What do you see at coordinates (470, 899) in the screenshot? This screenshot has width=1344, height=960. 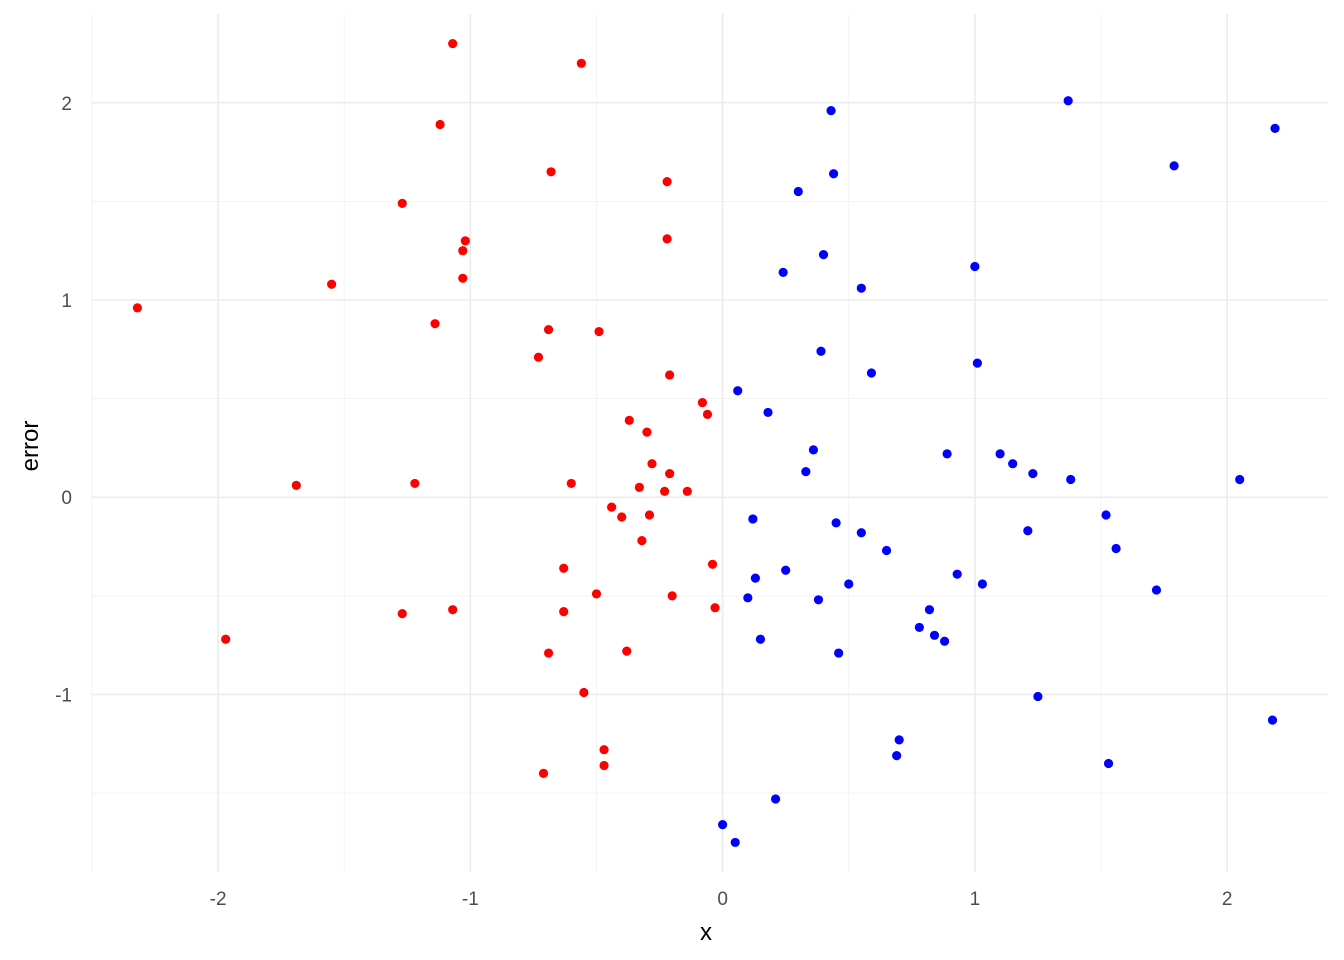 I see `x-tick-label: -1` at bounding box center [470, 899].